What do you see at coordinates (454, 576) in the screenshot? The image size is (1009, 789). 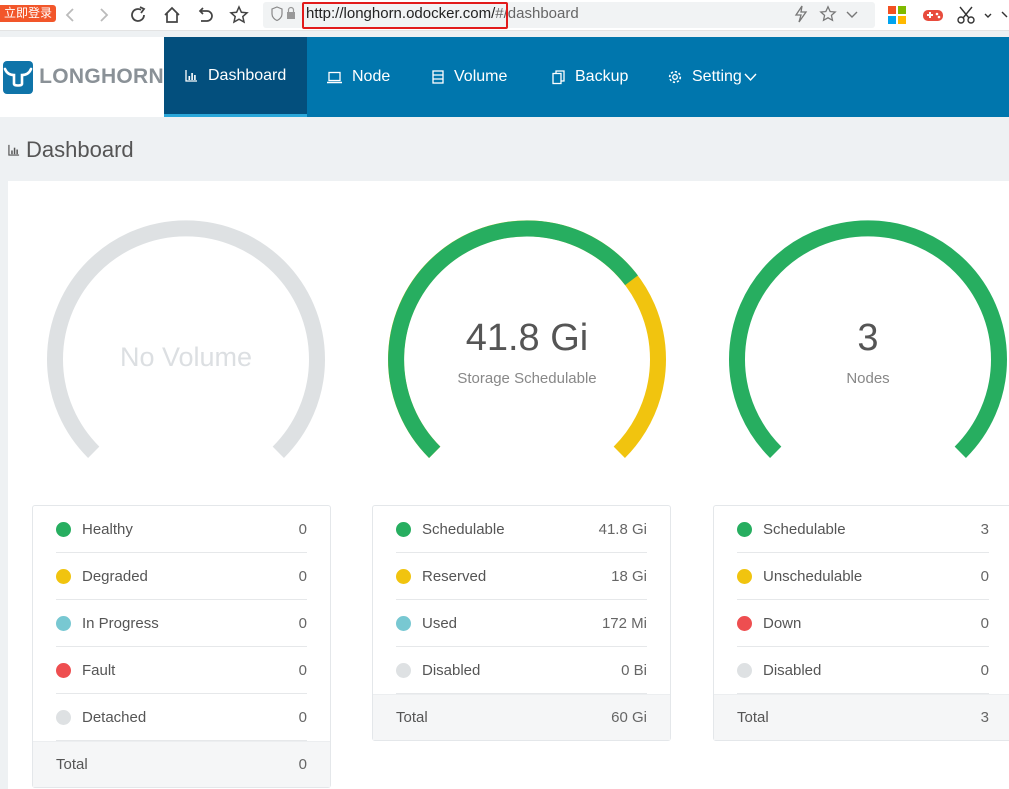 I see `stat-label: Reserved` at bounding box center [454, 576].